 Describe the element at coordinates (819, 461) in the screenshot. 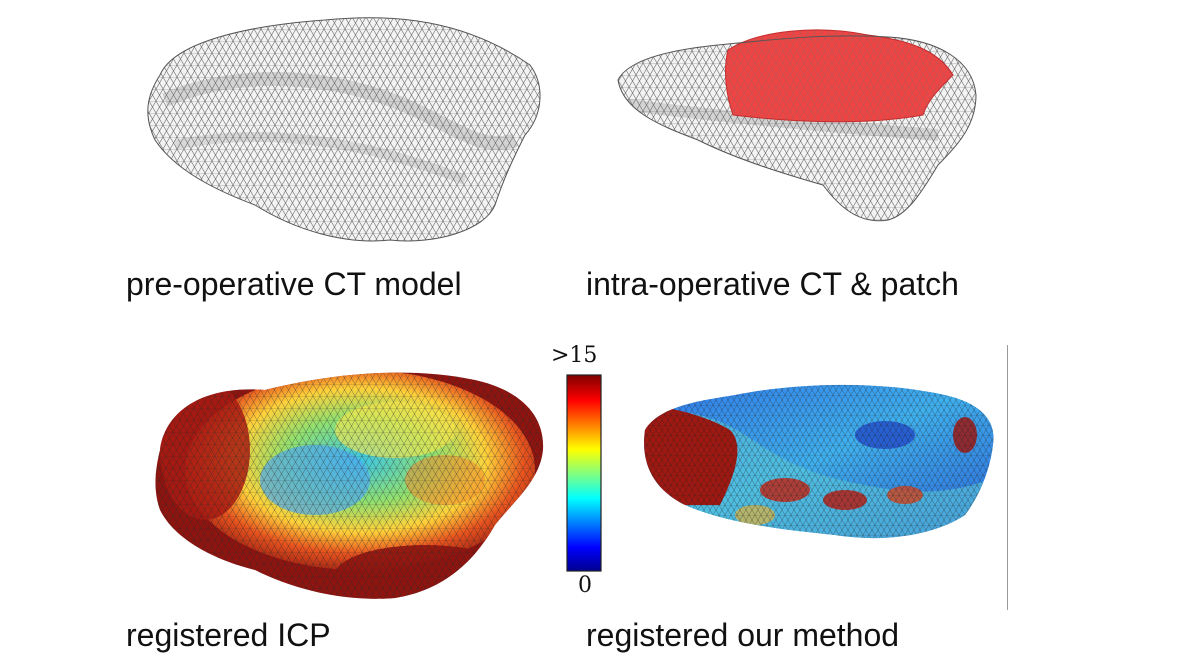

I see `our-method-error-map` at that location.